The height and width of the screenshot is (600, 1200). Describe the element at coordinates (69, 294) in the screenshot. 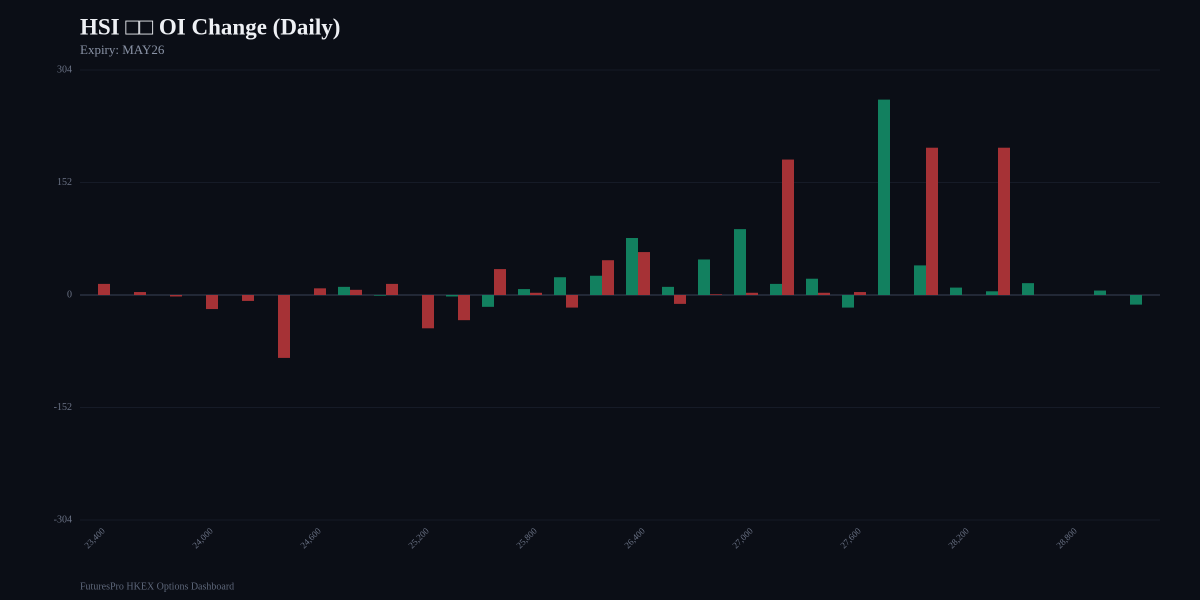

I see `y-tick-label: 0` at that location.